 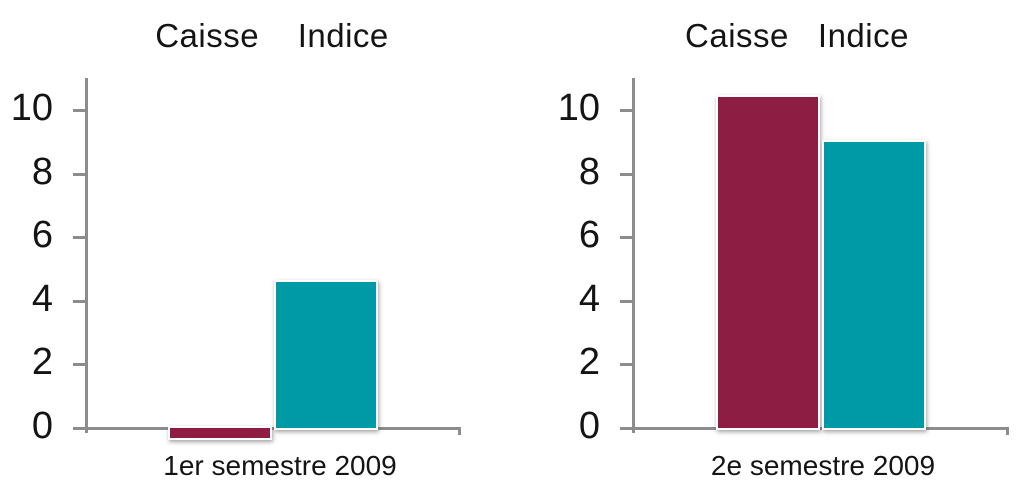 I want to click on category-label: 1er semestre 2009, so click(x=280, y=465).